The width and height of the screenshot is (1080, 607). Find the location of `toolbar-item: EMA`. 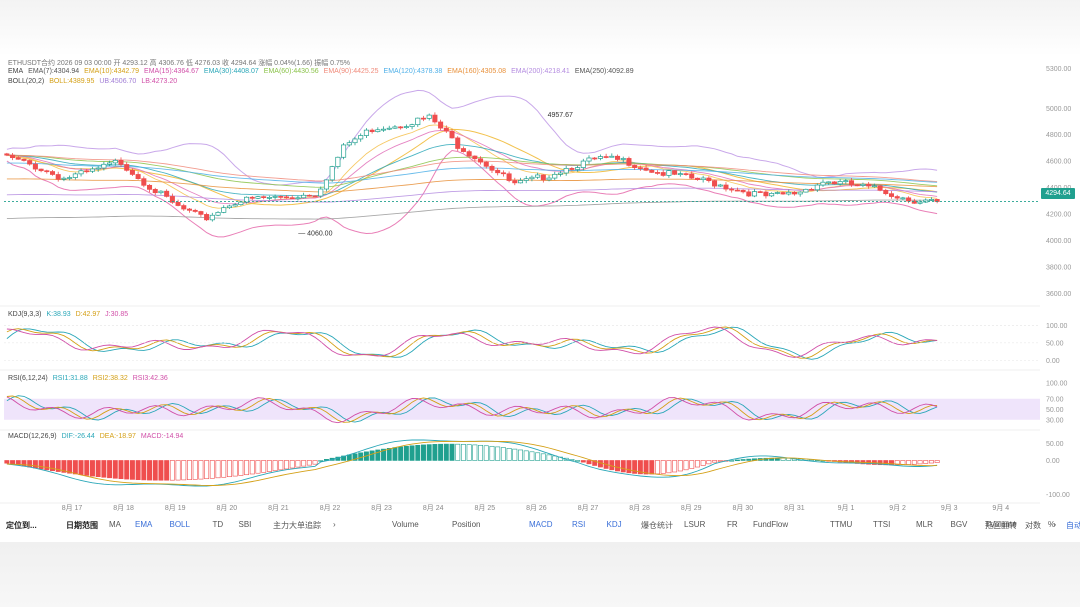

toolbar-item: EMA is located at coordinates (144, 524).